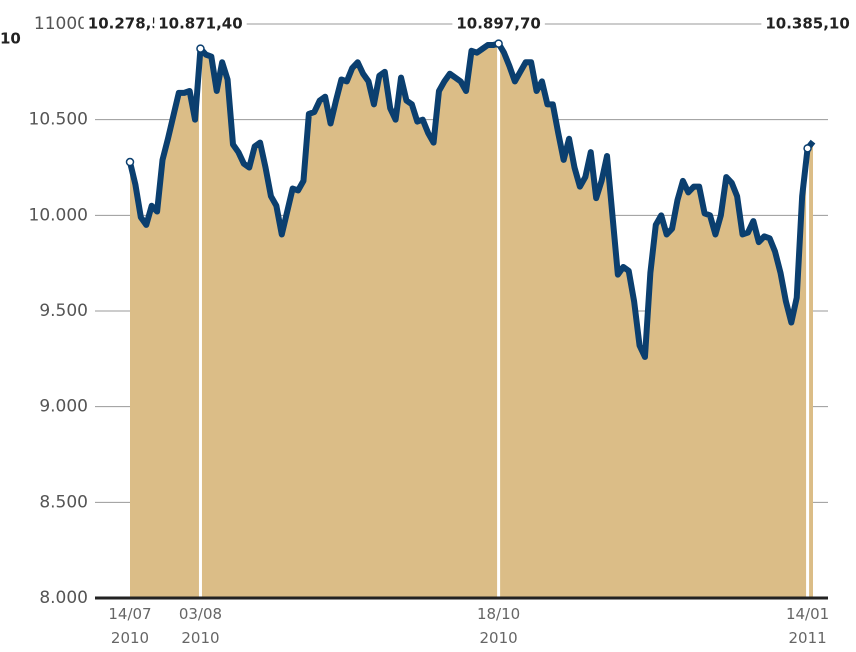 This screenshot has width=856, height=652. Describe the element at coordinates (63, 311) in the screenshot. I see `y-tick-label: 9.500` at that location.